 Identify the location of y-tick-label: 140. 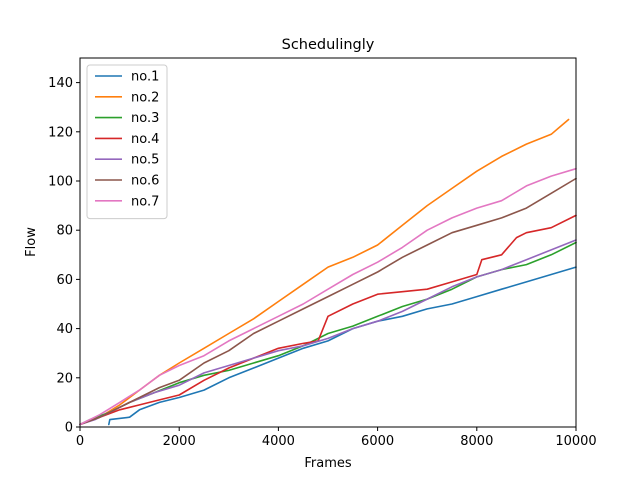
(60, 83).